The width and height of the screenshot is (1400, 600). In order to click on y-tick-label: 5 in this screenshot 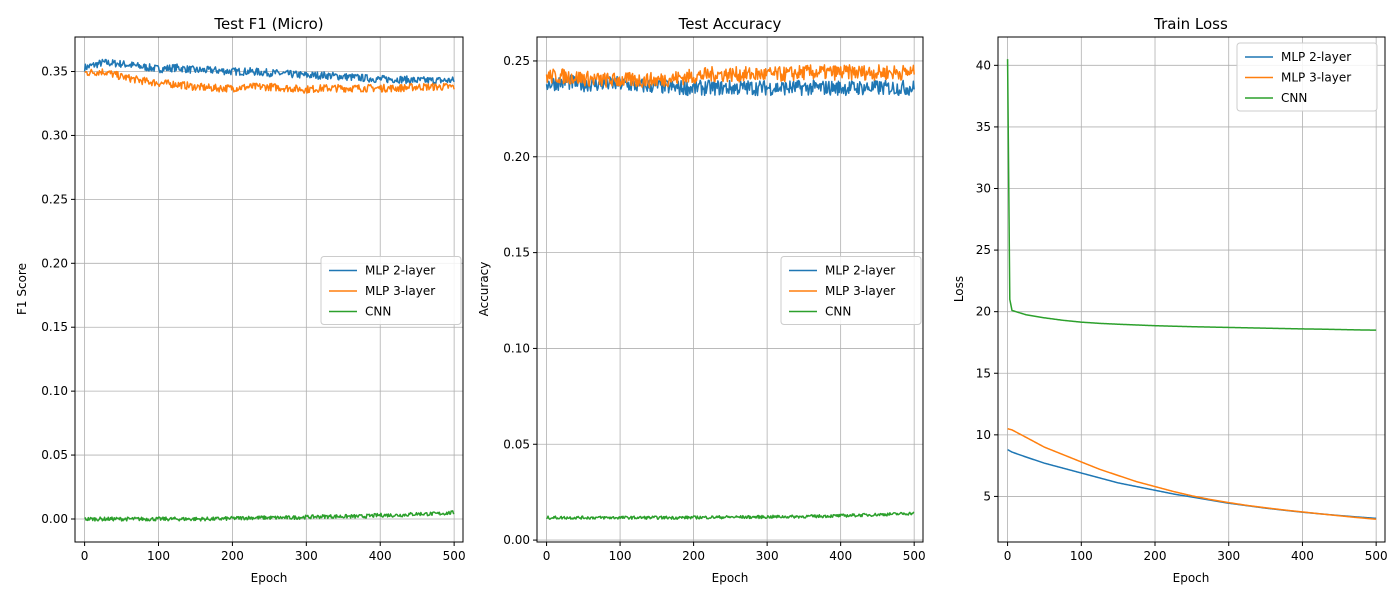, I will do `click(987, 496)`.